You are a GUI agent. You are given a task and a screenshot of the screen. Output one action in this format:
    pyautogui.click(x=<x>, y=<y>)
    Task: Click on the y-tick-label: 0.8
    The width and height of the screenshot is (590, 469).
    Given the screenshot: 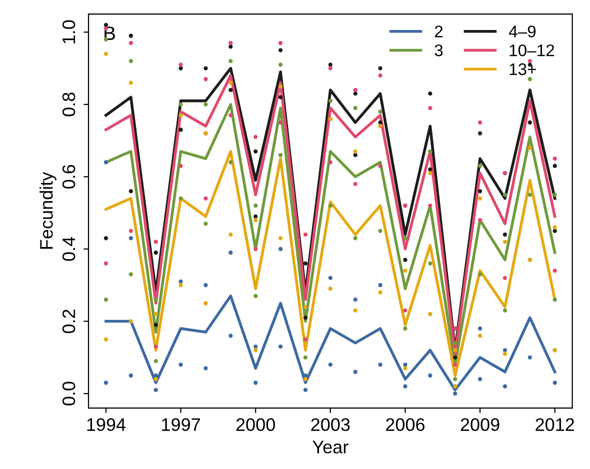 What is the action you would take?
    pyautogui.click(x=69, y=104)
    